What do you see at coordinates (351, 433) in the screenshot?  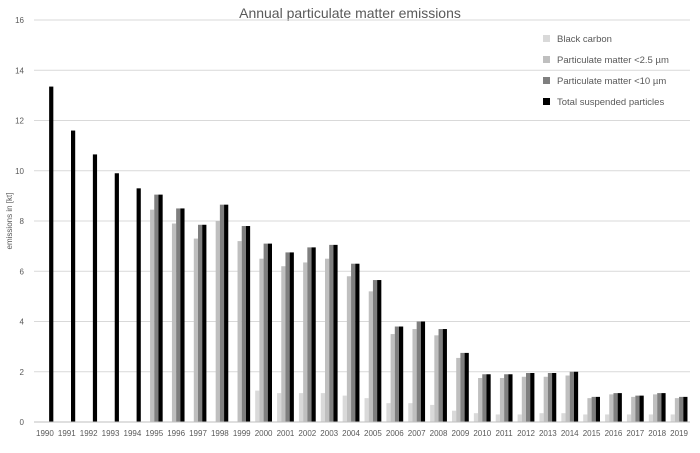 I see `x-tick-label-2004: 2004` at bounding box center [351, 433].